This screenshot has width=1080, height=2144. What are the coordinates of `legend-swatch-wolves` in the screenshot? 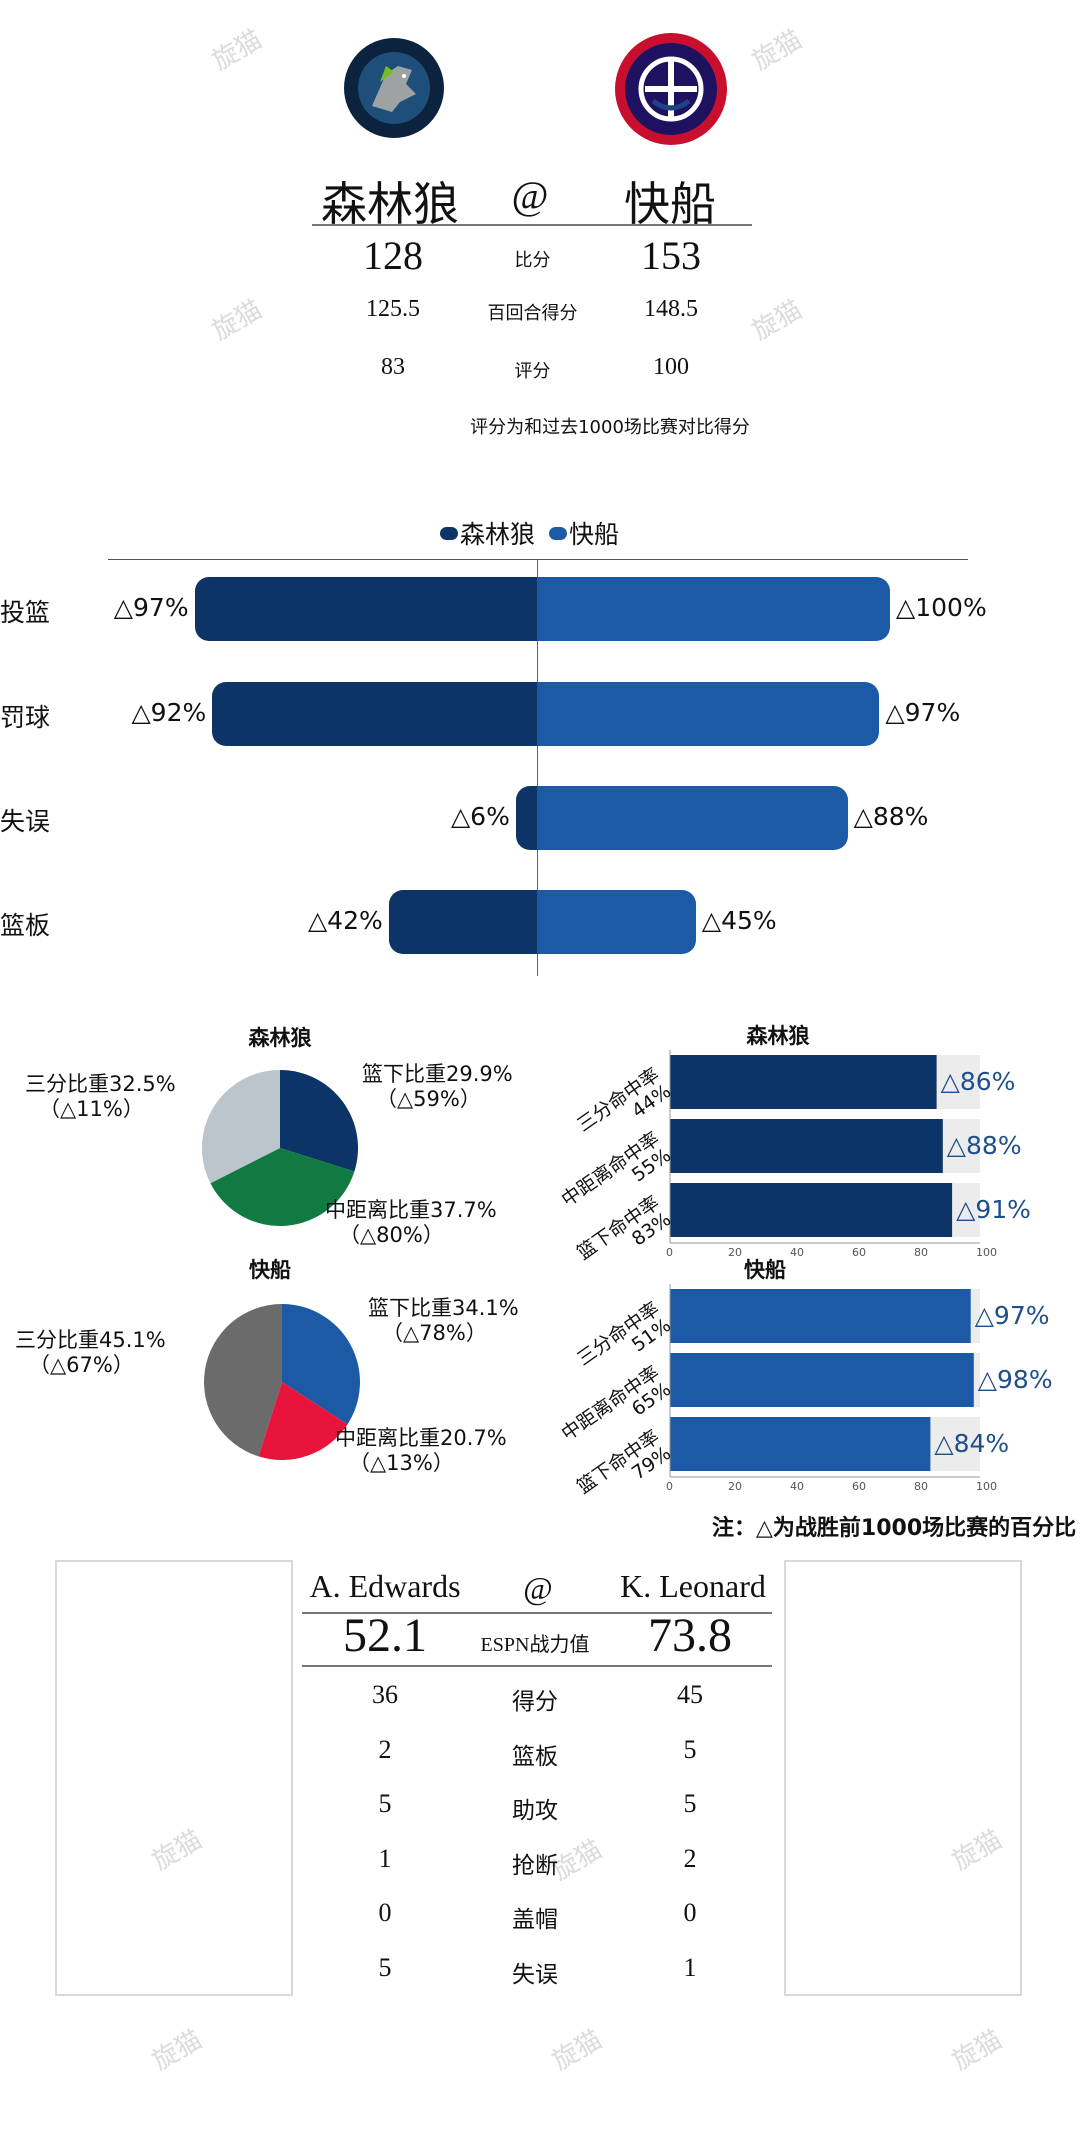 It's located at (449, 533).